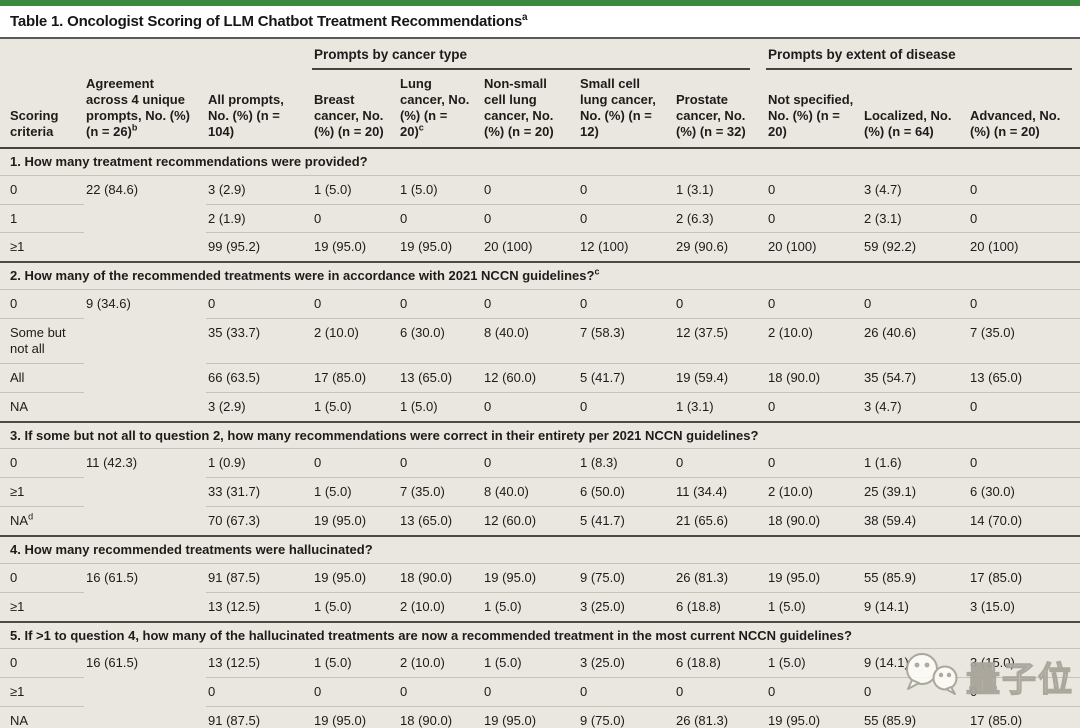 This screenshot has width=1080, height=728. Describe the element at coordinates (540, 3) in the screenshot. I see `green-accent-bar` at that location.